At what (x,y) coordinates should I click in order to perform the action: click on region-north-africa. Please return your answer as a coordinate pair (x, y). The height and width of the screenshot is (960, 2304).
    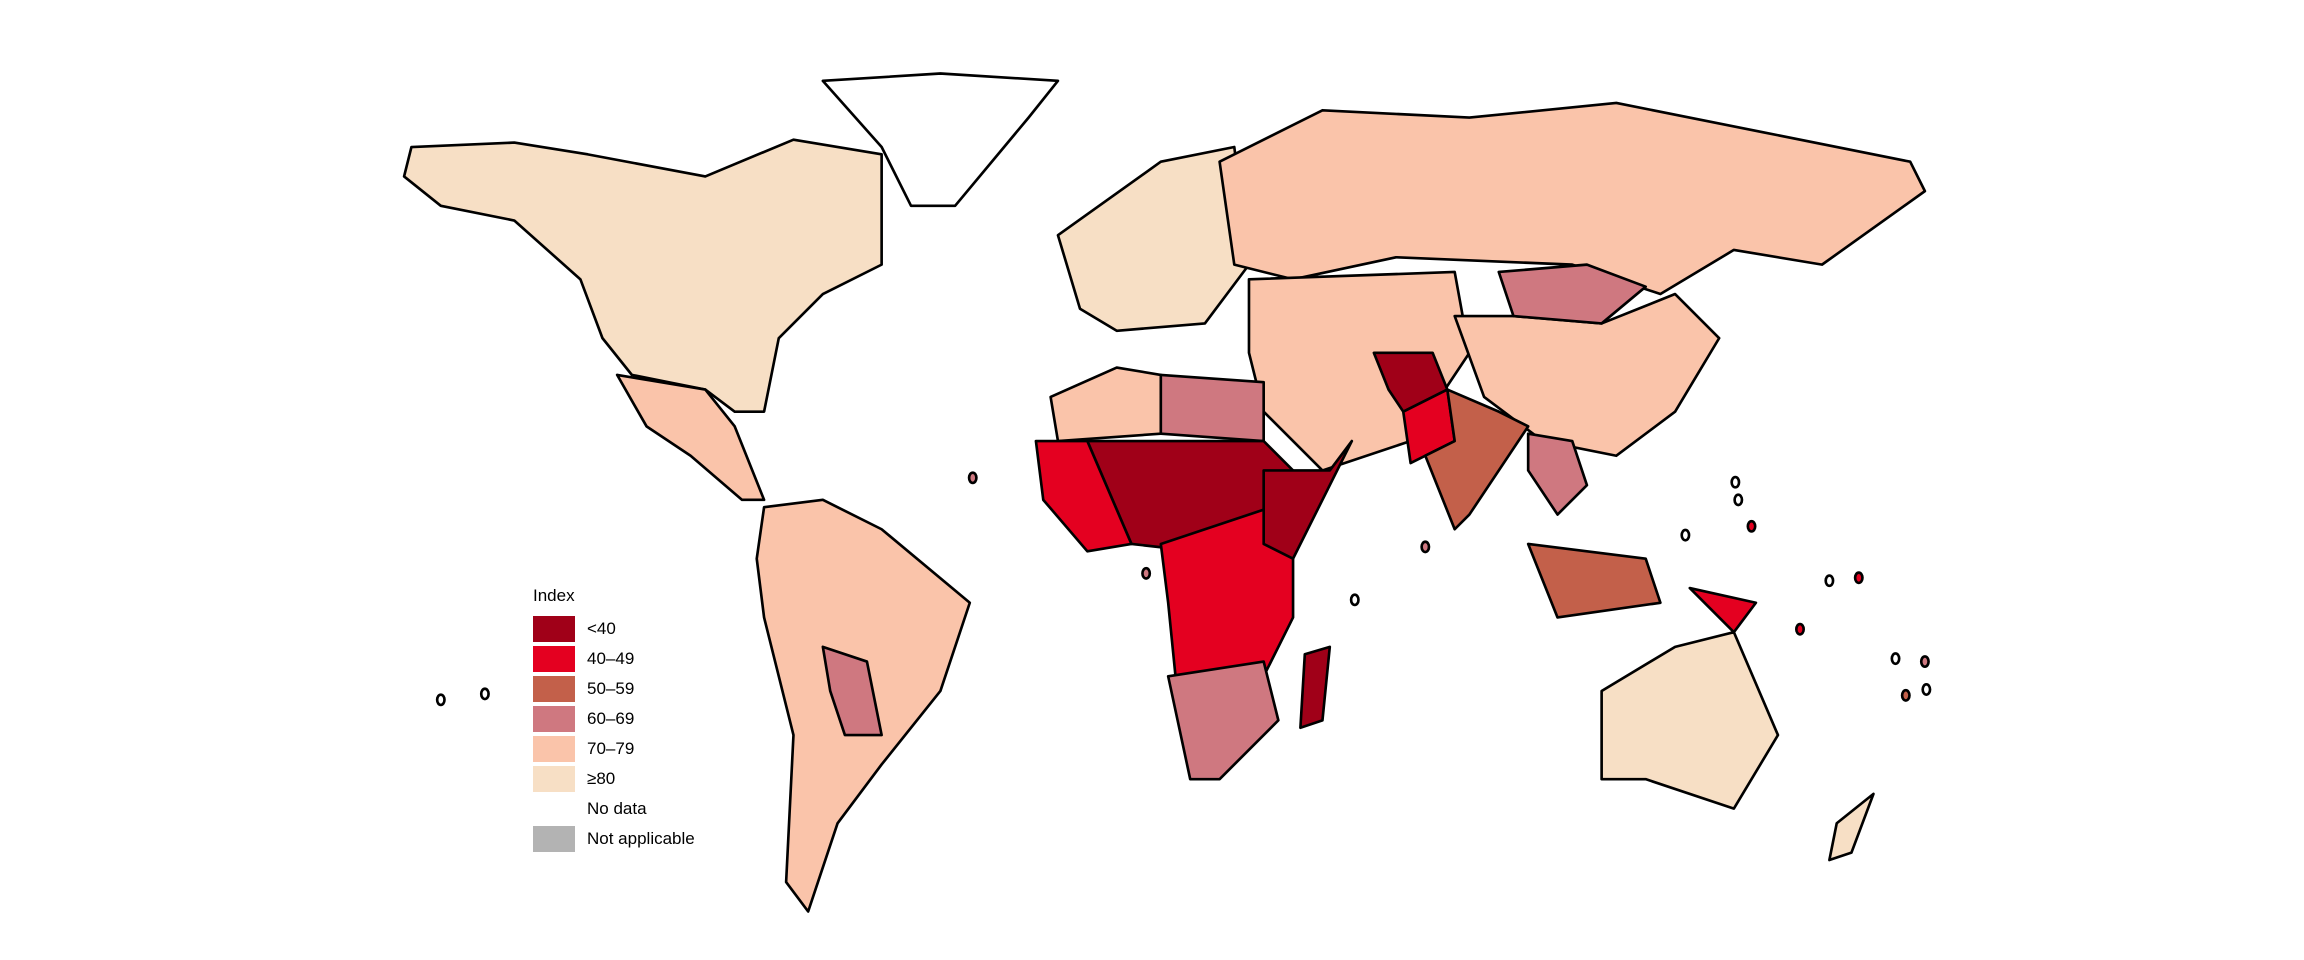
    Looking at the image, I should click on (1106, 404).